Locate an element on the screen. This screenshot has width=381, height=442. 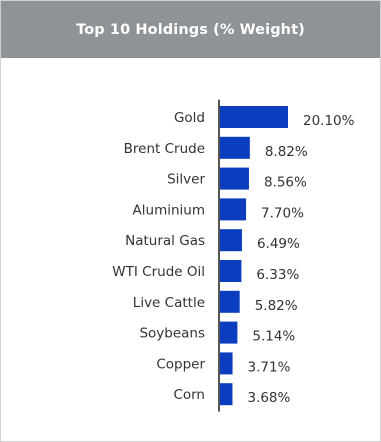
value-label: 6.33% is located at coordinates (277, 275).